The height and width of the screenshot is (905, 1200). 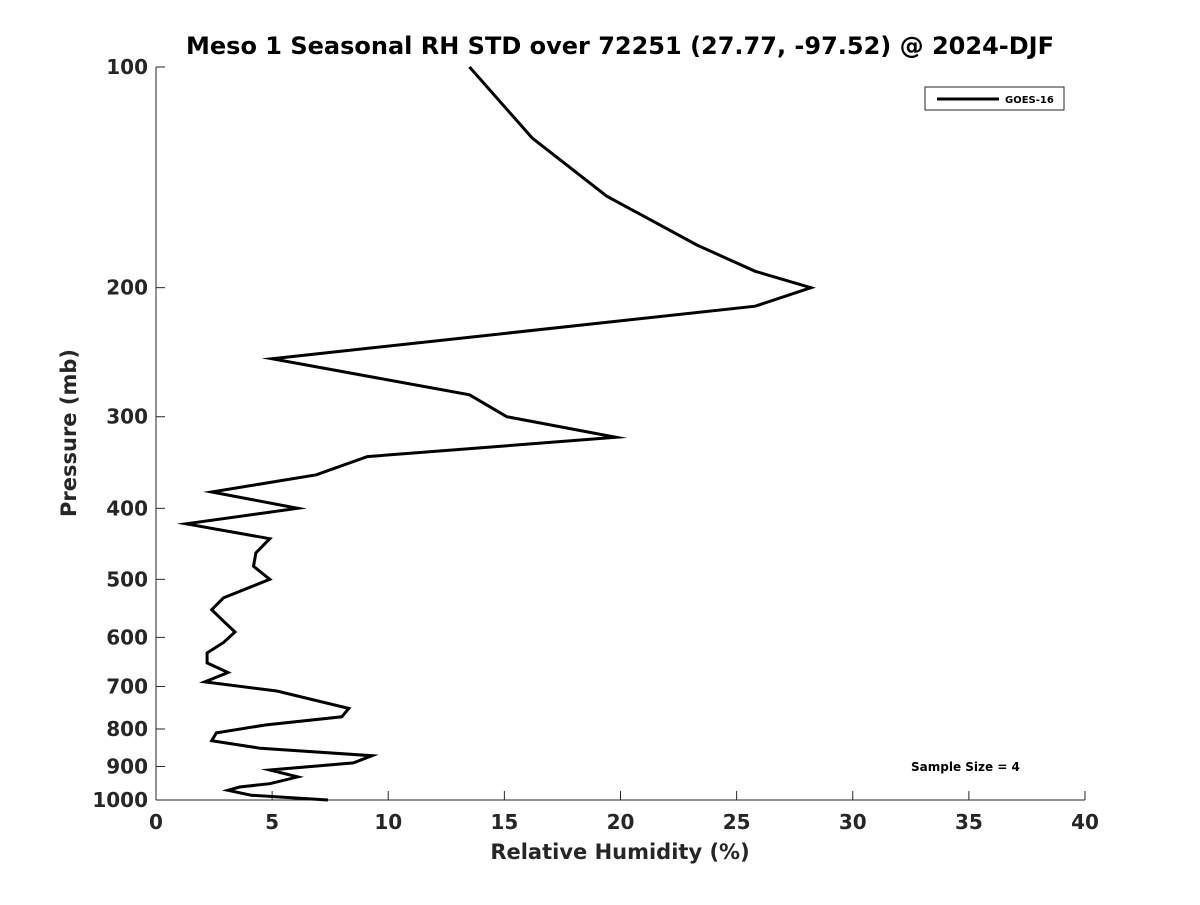 What do you see at coordinates (853, 822) in the screenshot?
I see `x-tick-label: 30` at bounding box center [853, 822].